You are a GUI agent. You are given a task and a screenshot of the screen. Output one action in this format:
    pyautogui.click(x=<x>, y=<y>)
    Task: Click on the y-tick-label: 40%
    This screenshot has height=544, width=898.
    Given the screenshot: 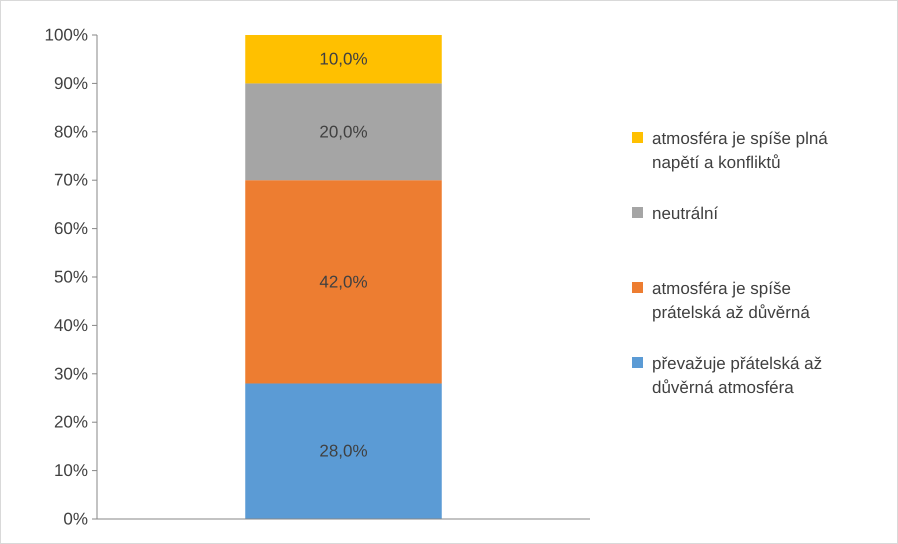 What is the action you would take?
    pyautogui.click(x=71, y=325)
    